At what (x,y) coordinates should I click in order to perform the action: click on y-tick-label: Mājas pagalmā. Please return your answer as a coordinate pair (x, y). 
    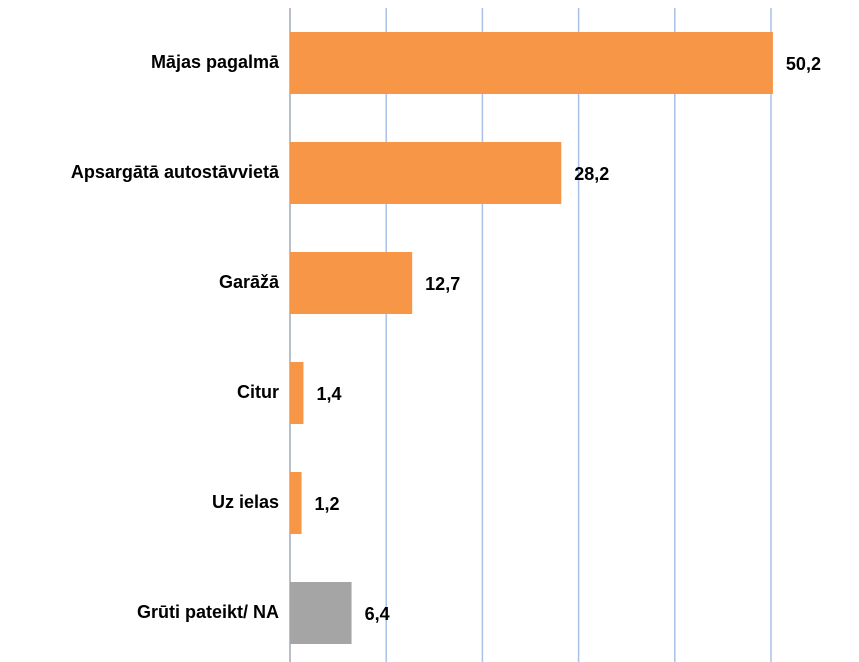
    Looking at the image, I should click on (215, 62).